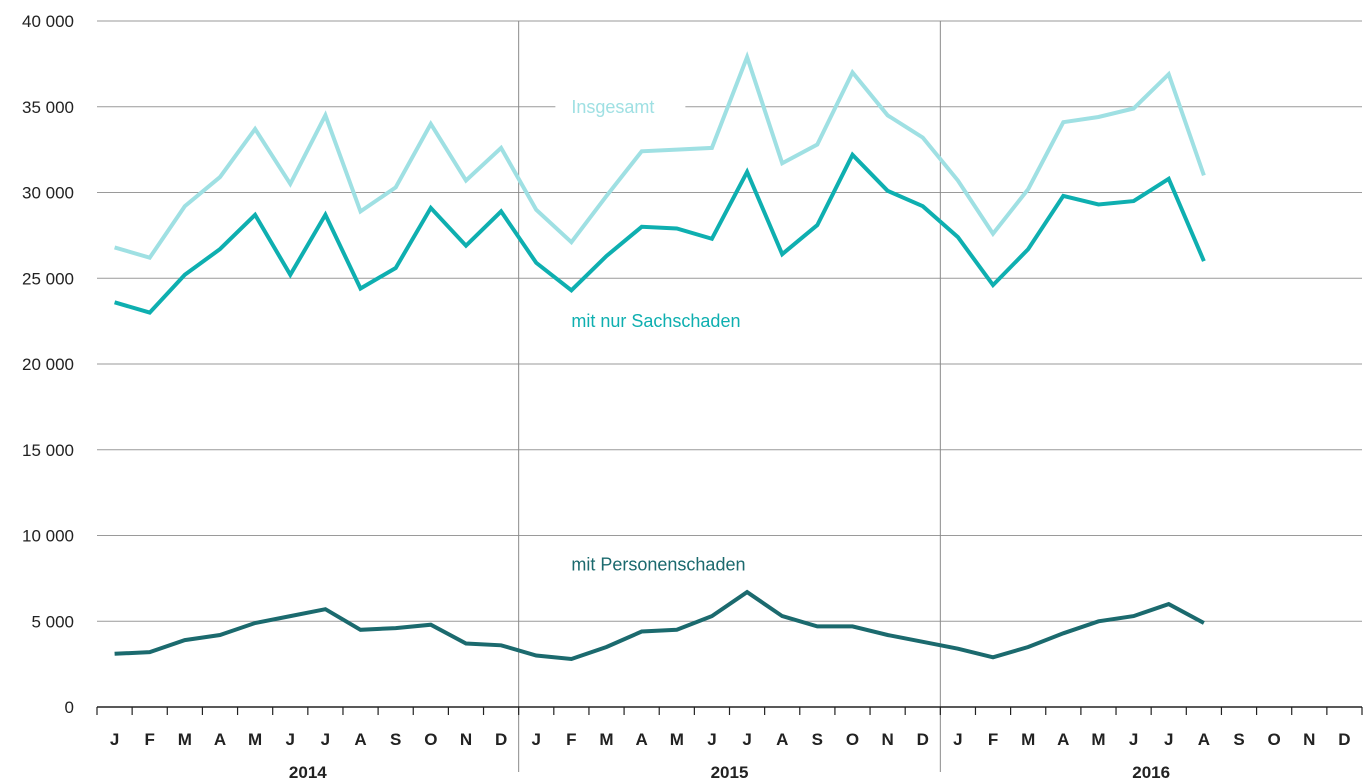 This screenshot has width=1363, height=782. I want to click on y-tick-label: 35 000, so click(48, 107).